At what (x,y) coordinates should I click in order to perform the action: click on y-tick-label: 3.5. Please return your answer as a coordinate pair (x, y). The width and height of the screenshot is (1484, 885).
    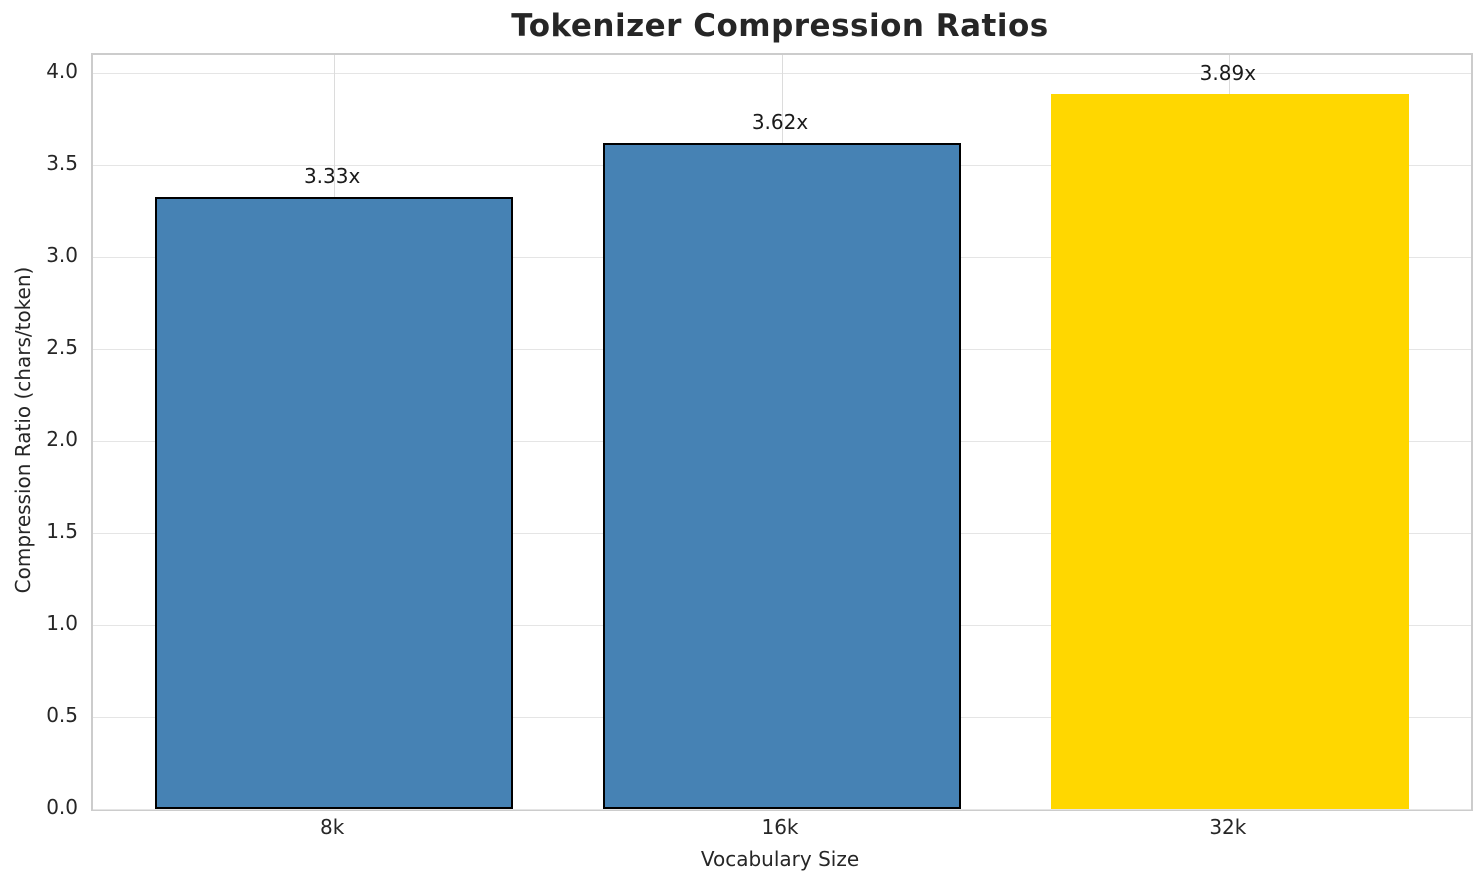
    Looking at the image, I should click on (62, 163).